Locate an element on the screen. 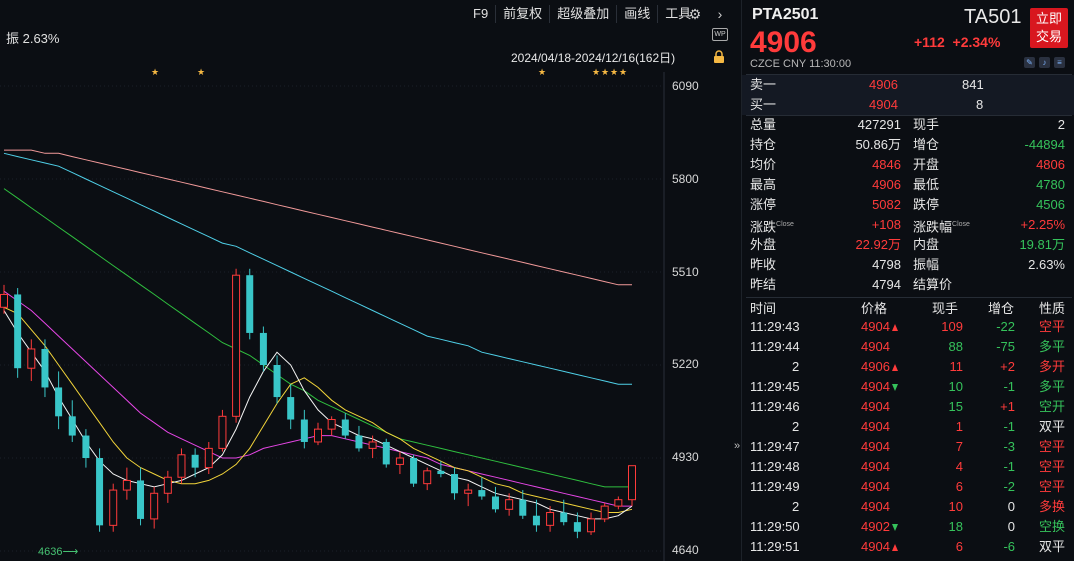 This screenshot has height=561, width=1074. stat-label: 现手 is located at coordinates (926, 124).